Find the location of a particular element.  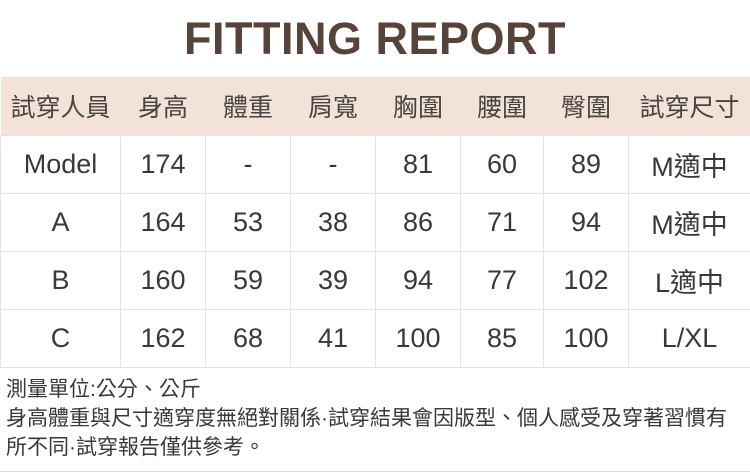

cell-weight: 68 is located at coordinates (248, 338).